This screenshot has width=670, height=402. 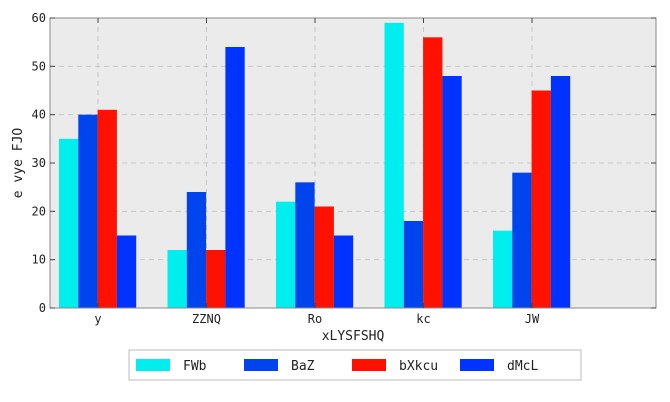 I want to click on x-tick-label: ZZNQ, so click(x=206, y=319).